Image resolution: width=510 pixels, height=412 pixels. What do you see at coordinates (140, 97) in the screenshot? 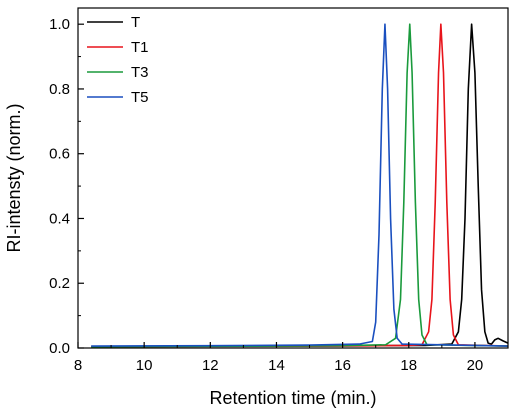
I see `legend-label-t5: T5` at bounding box center [140, 97].